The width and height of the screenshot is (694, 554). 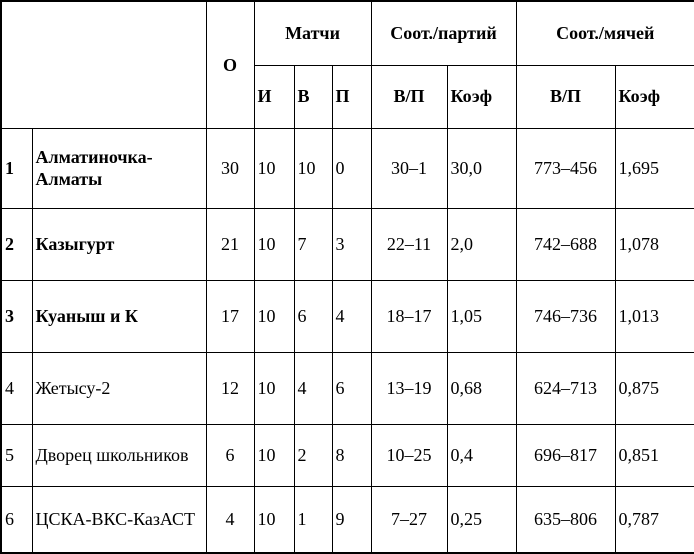 I want to click on sets-koef-cell: 0,68, so click(x=481, y=388).